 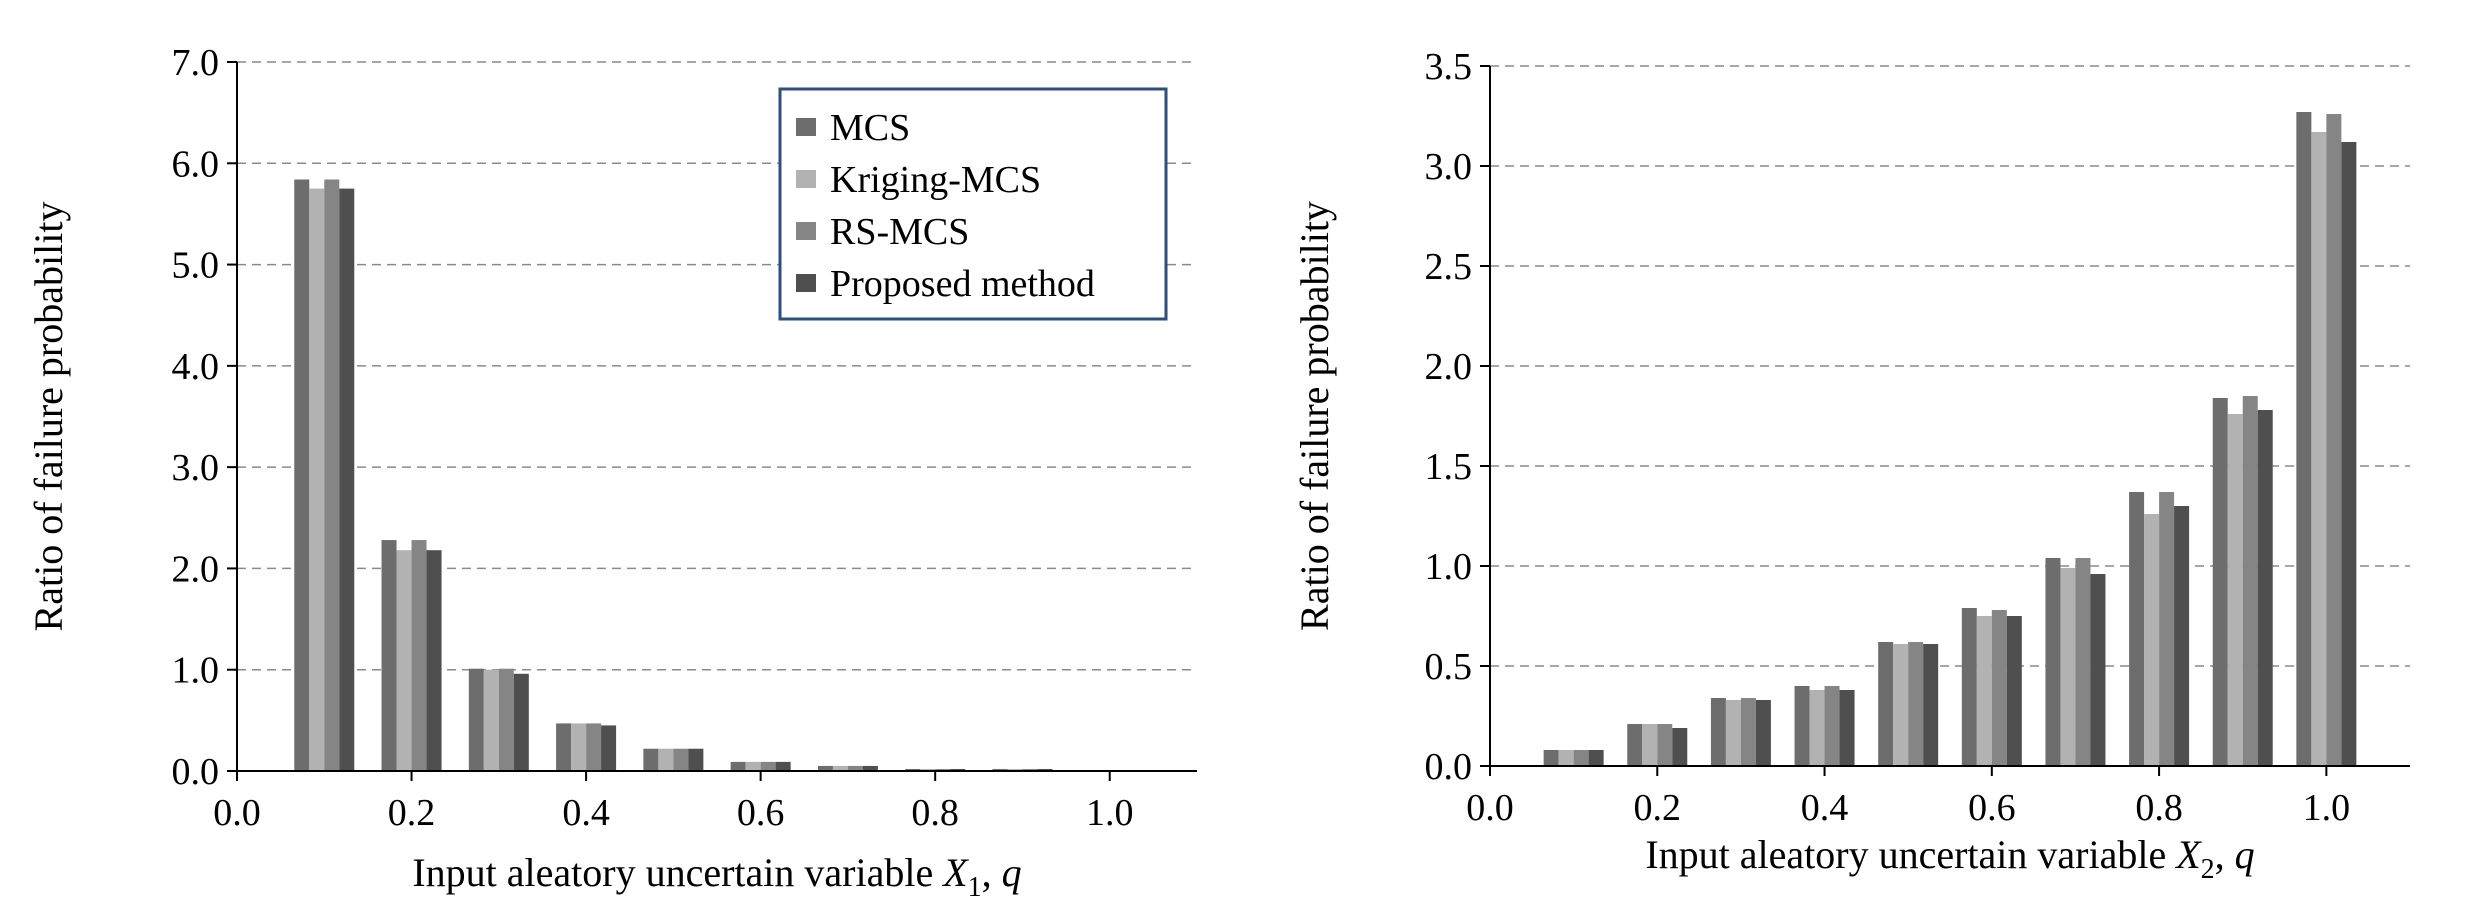 What do you see at coordinates (1449, 67) in the screenshot?
I see `y-tick-label: 3.5` at bounding box center [1449, 67].